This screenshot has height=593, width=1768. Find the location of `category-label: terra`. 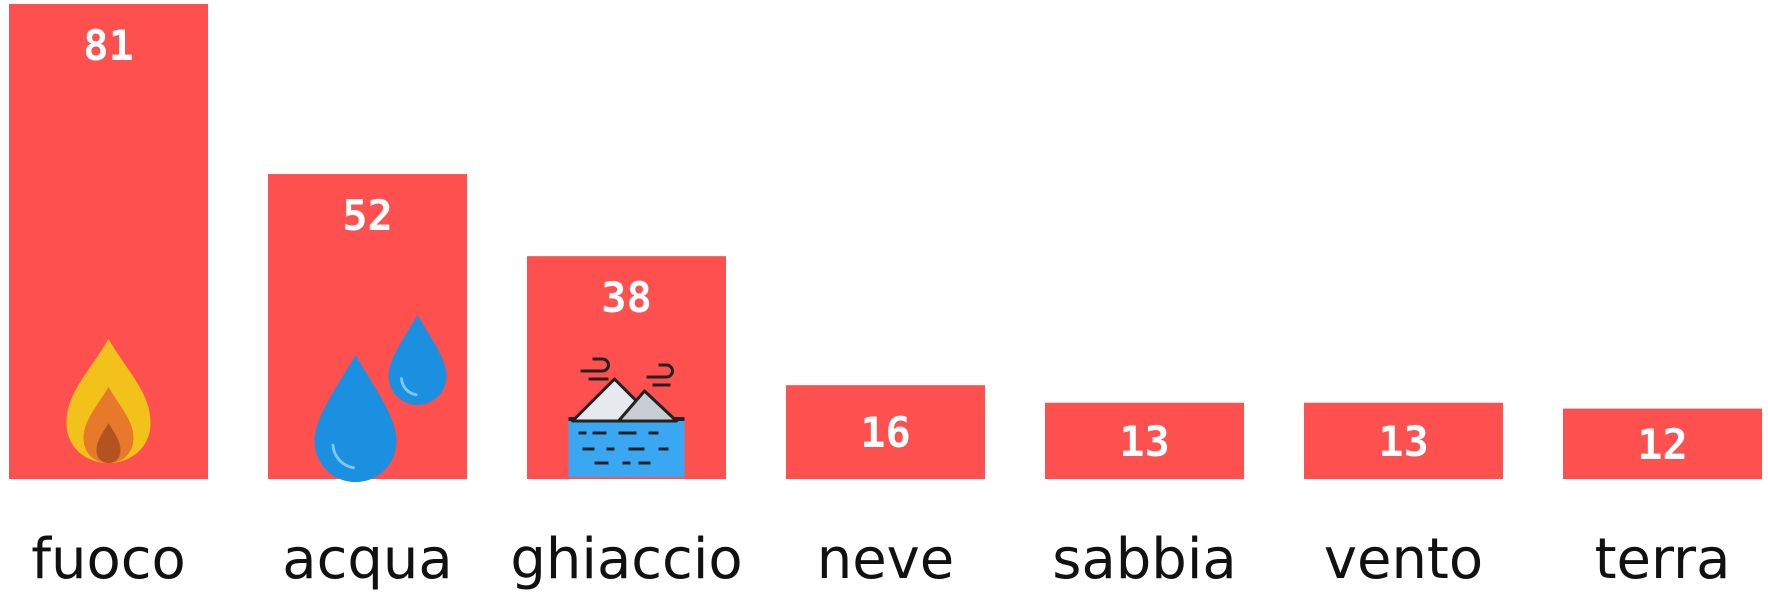

category-label: terra is located at coordinates (1663, 559).